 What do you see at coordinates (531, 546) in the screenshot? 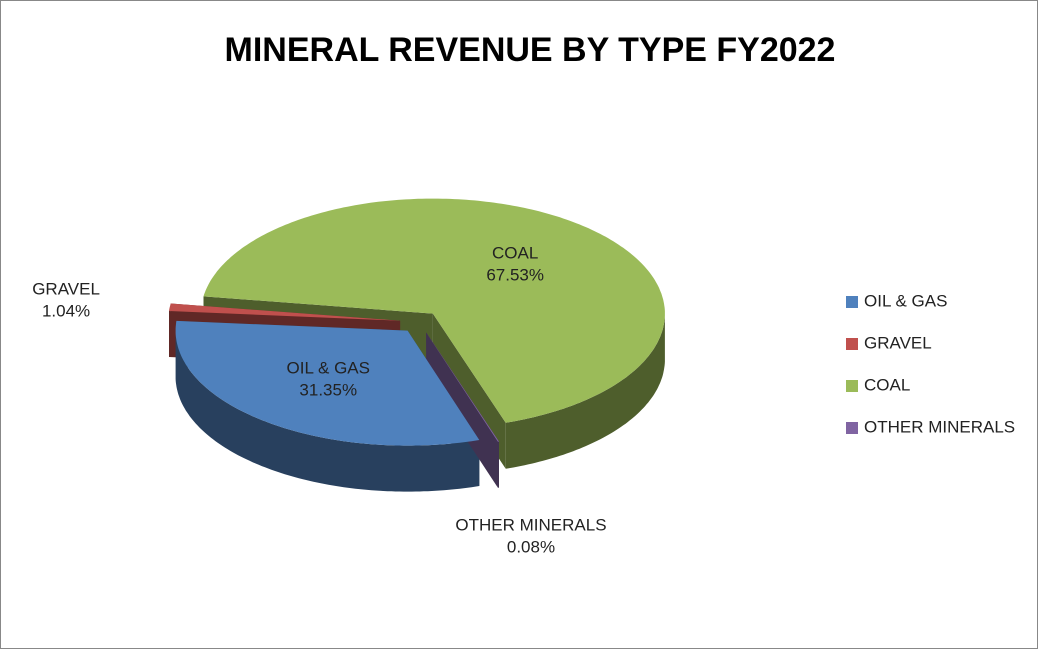
I see `data-label-value: 0.08%` at bounding box center [531, 546].